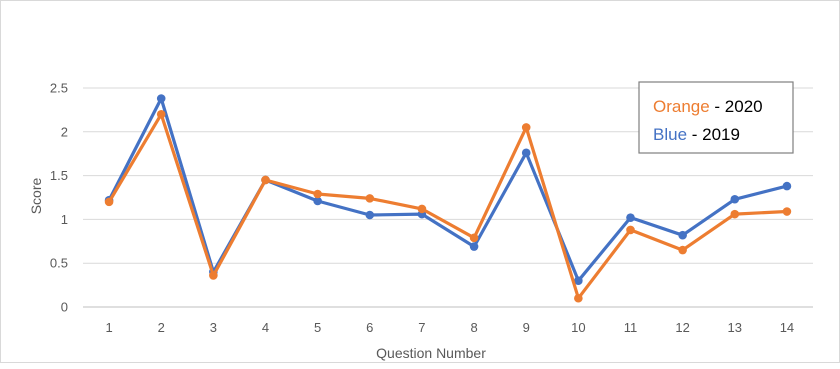 Image resolution: width=840 pixels, height=369 pixels. I want to click on y-tick-label: 1.5, so click(59, 175).